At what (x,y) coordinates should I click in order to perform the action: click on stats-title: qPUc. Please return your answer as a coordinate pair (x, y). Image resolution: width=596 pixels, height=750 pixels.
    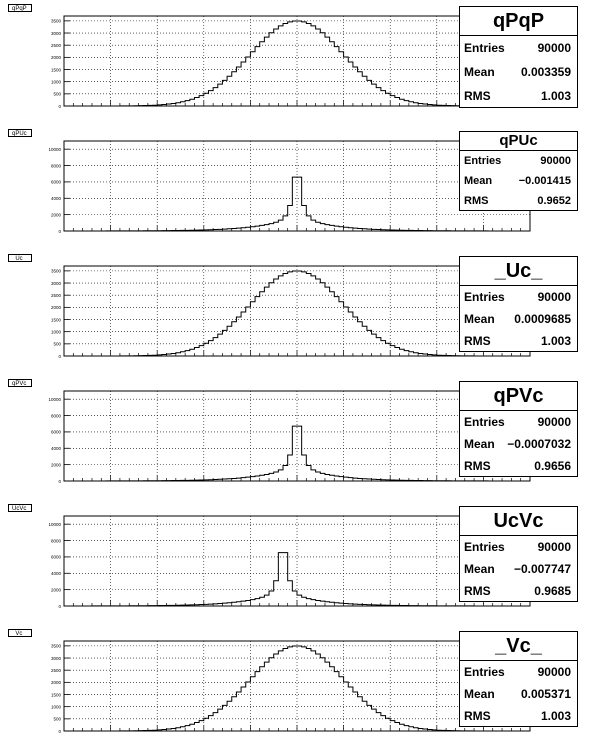
    Looking at the image, I should click on (518, 141).